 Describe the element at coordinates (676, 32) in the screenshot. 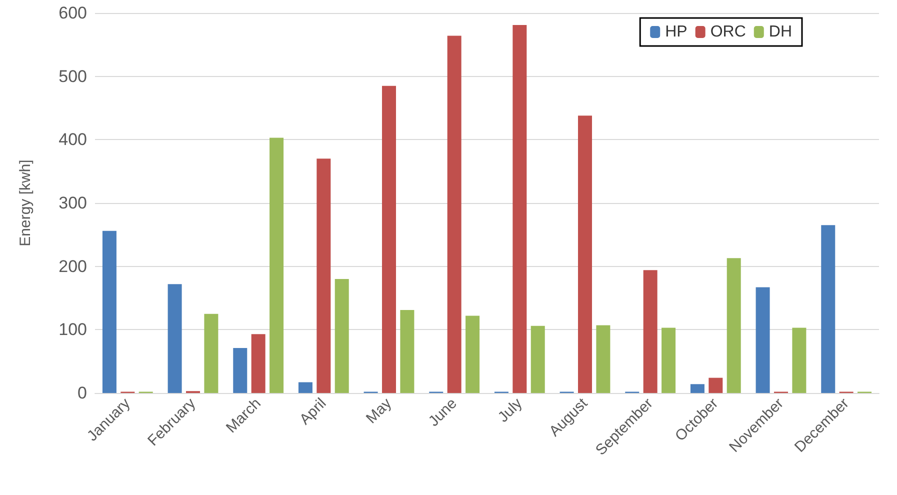

I see `legend-label: HP` at that location.